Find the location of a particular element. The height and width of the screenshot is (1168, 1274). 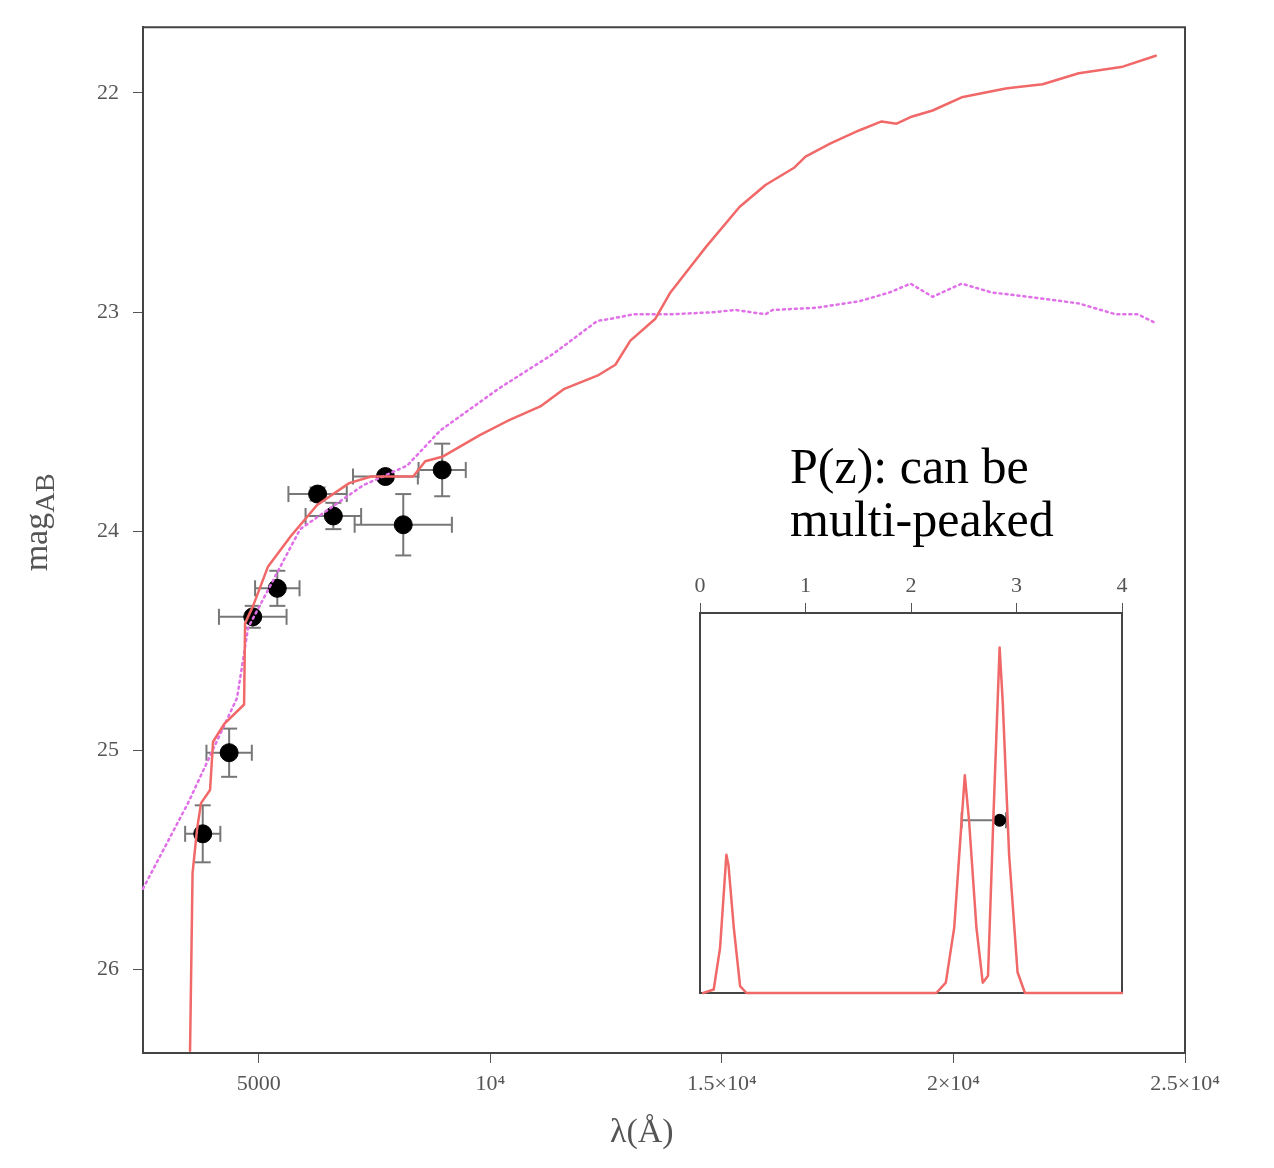

x-tick-label: 1.5×10⁴ is located at coordinates (722, 1082).